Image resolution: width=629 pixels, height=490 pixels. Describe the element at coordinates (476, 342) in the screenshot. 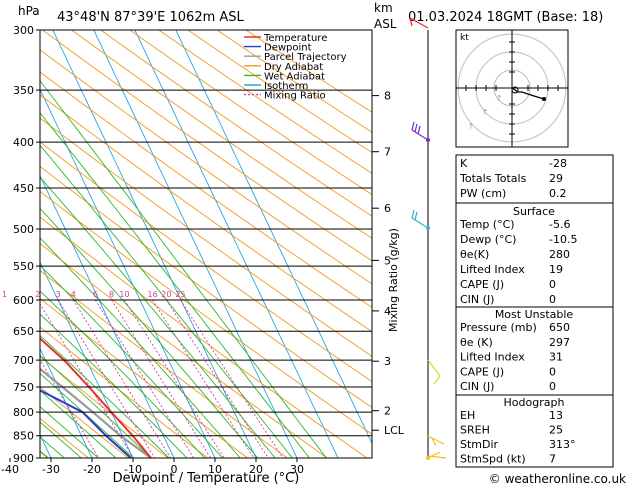

I see `table-row-label: θe (K)` at that location.